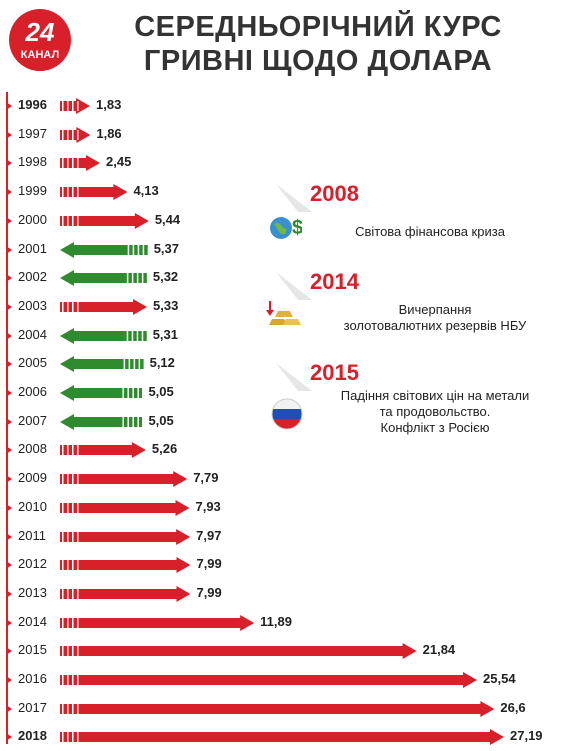  I want to click on chart-row-2012: 2012 7,99, so click(280, 565).